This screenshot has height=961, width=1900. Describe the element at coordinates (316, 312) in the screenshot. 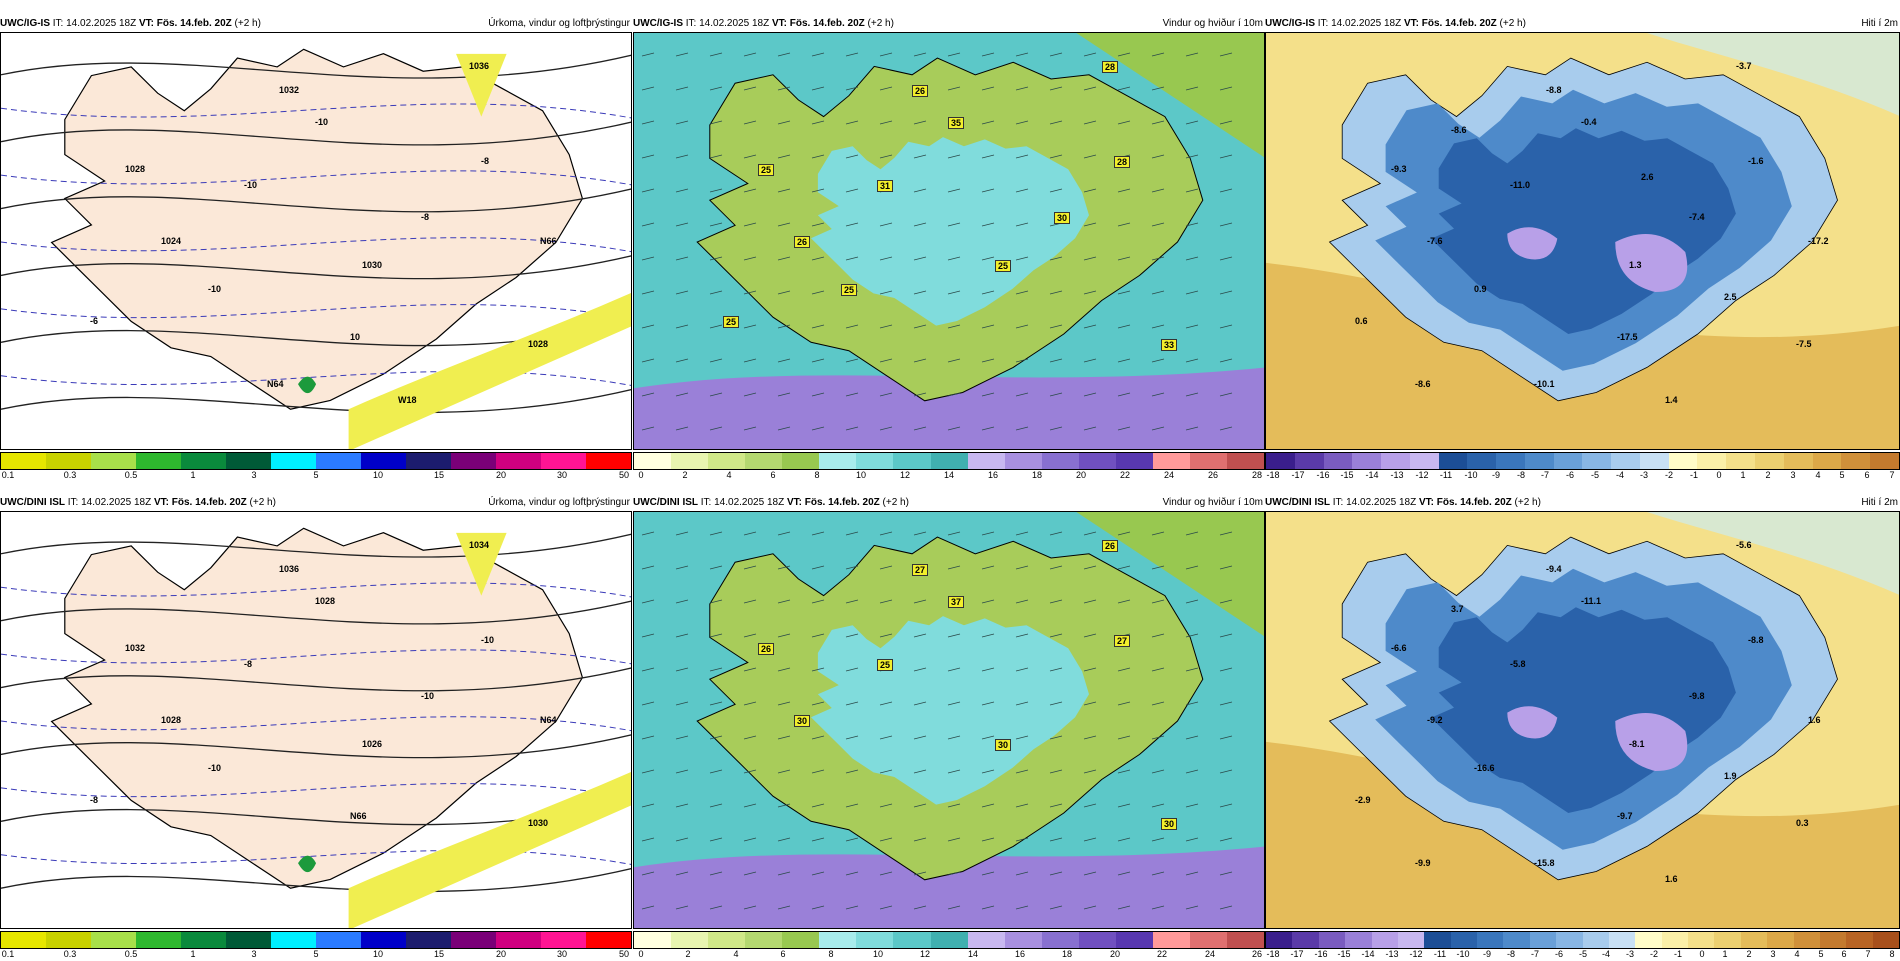

I see `temperature-contour` at that location.